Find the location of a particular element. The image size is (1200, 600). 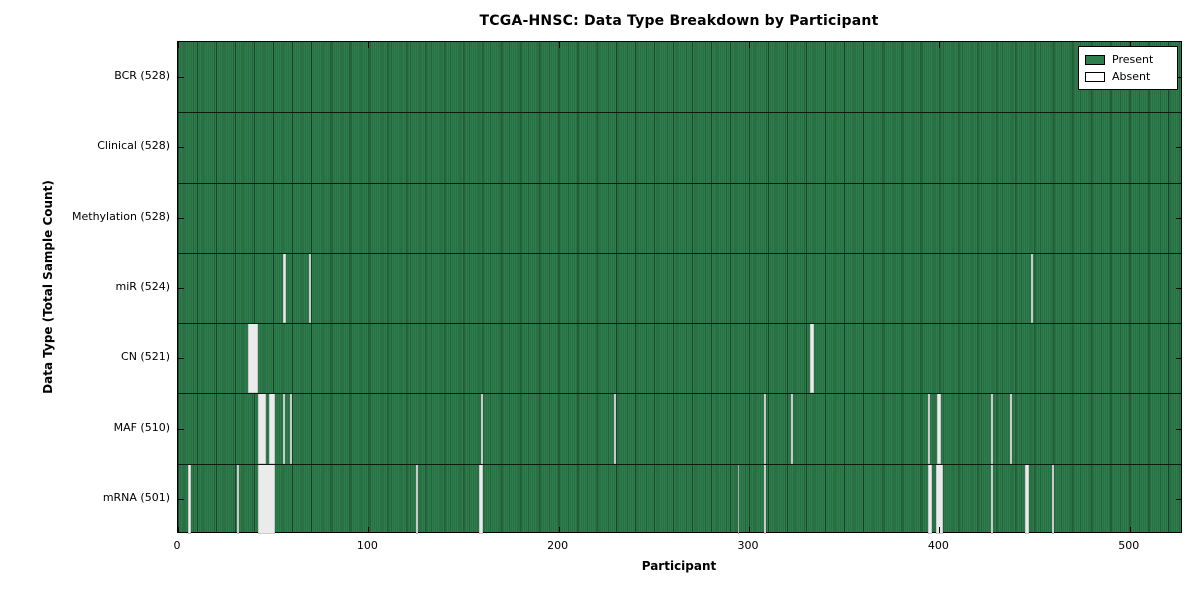

row-methylation is located at coordinates (679, 218).